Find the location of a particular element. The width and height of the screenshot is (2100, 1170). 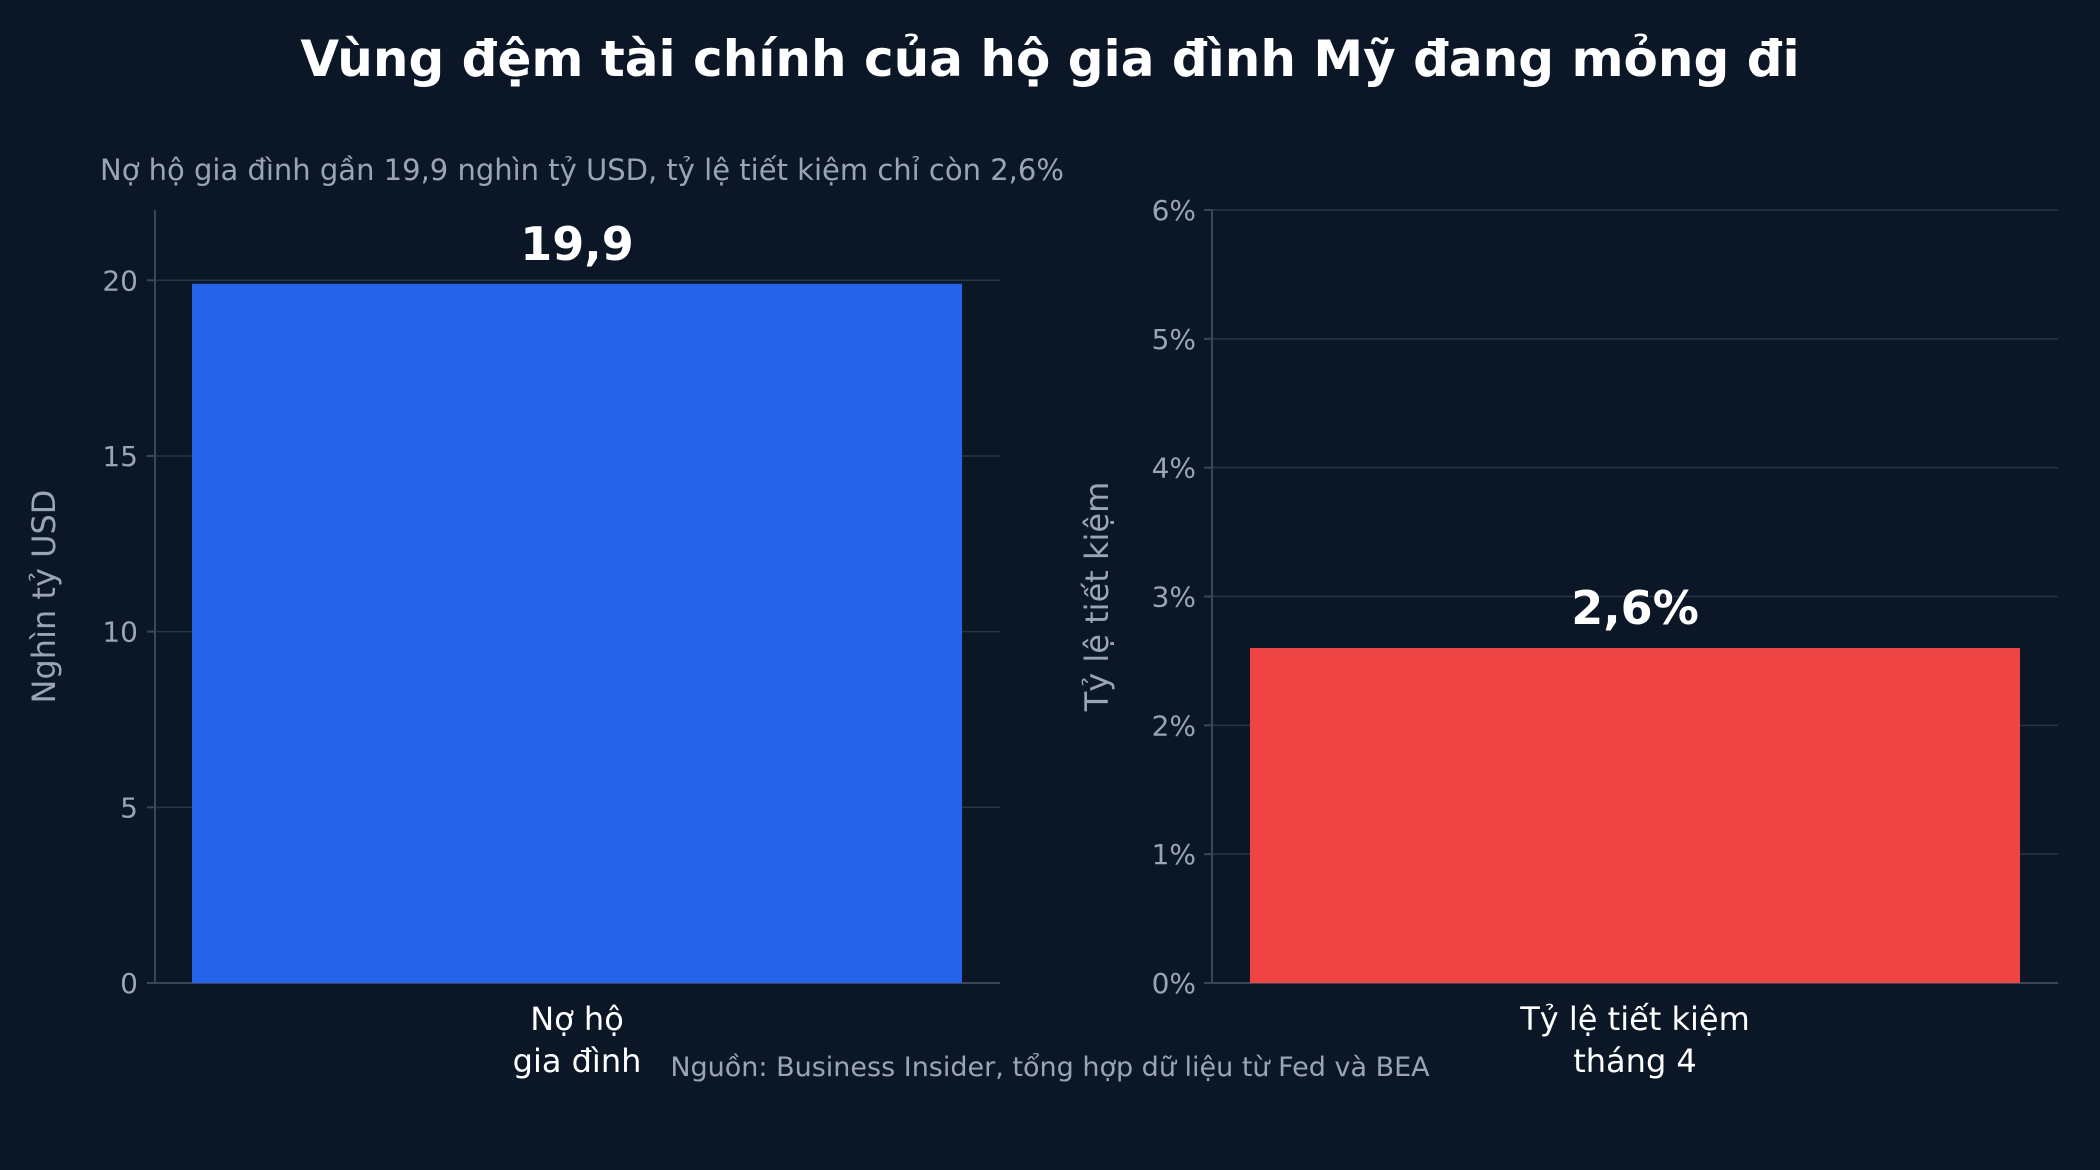

y-tick-label: 10 is located at coordinates (120, 632).